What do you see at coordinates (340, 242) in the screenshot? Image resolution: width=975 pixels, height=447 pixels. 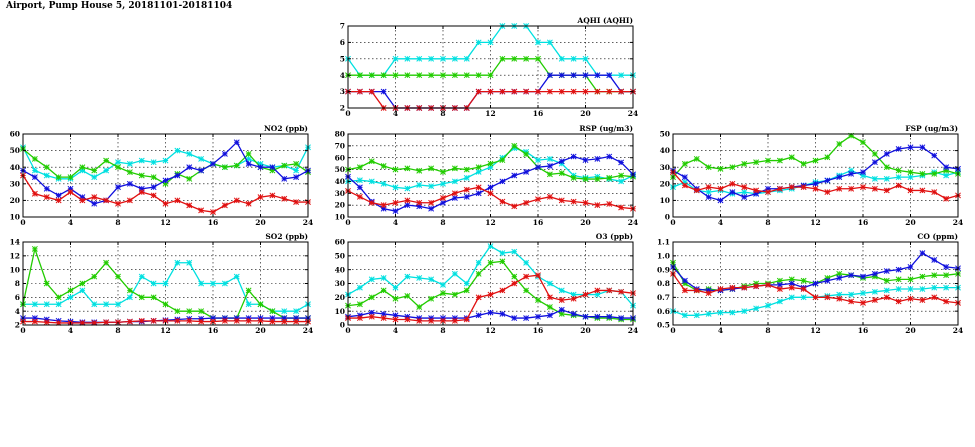 I see `y-tick-label: 60` at bounding box center [340, 242].